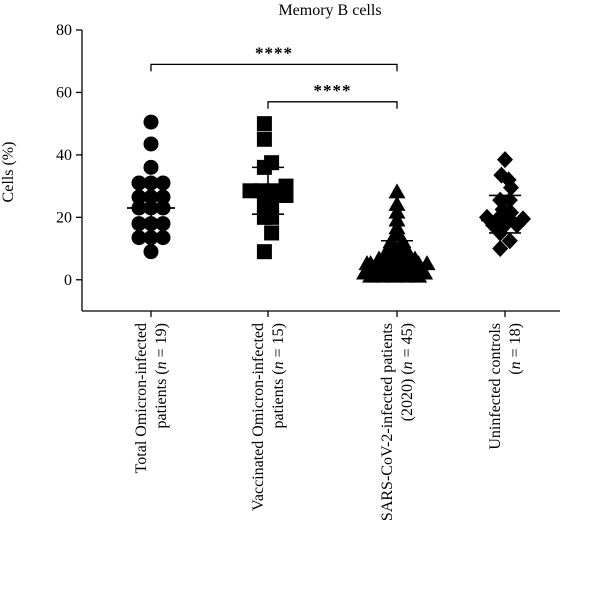 The width and height of the screenshot is (600, 589). I want to click on x-category-line2: patients (n = 15), so click(278, 375).